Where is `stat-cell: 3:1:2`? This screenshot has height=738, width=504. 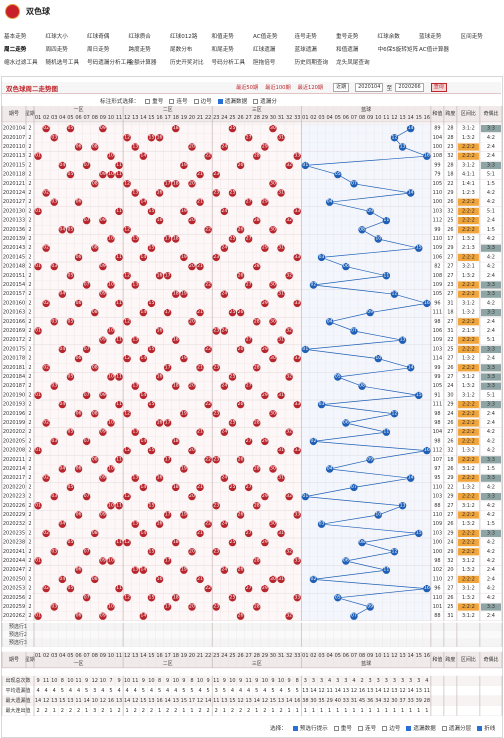
stat-cell: 3:1:2 is located at coordinates (468, 395).